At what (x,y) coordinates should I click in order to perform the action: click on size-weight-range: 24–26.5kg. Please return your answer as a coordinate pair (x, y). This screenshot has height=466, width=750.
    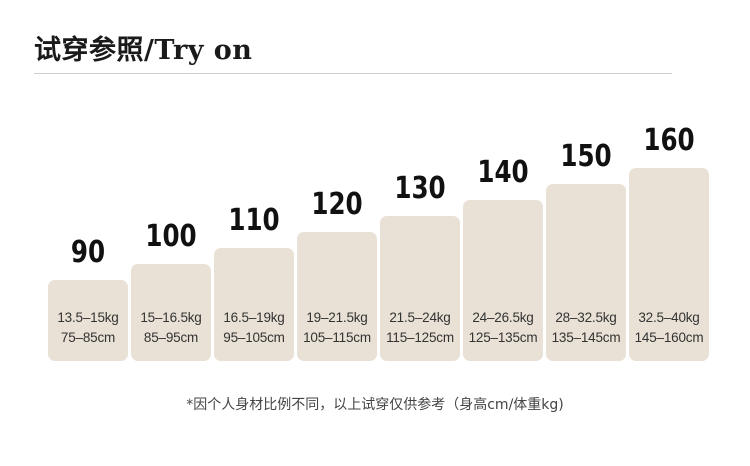
    Looking at the image, I should click on (503, 317).